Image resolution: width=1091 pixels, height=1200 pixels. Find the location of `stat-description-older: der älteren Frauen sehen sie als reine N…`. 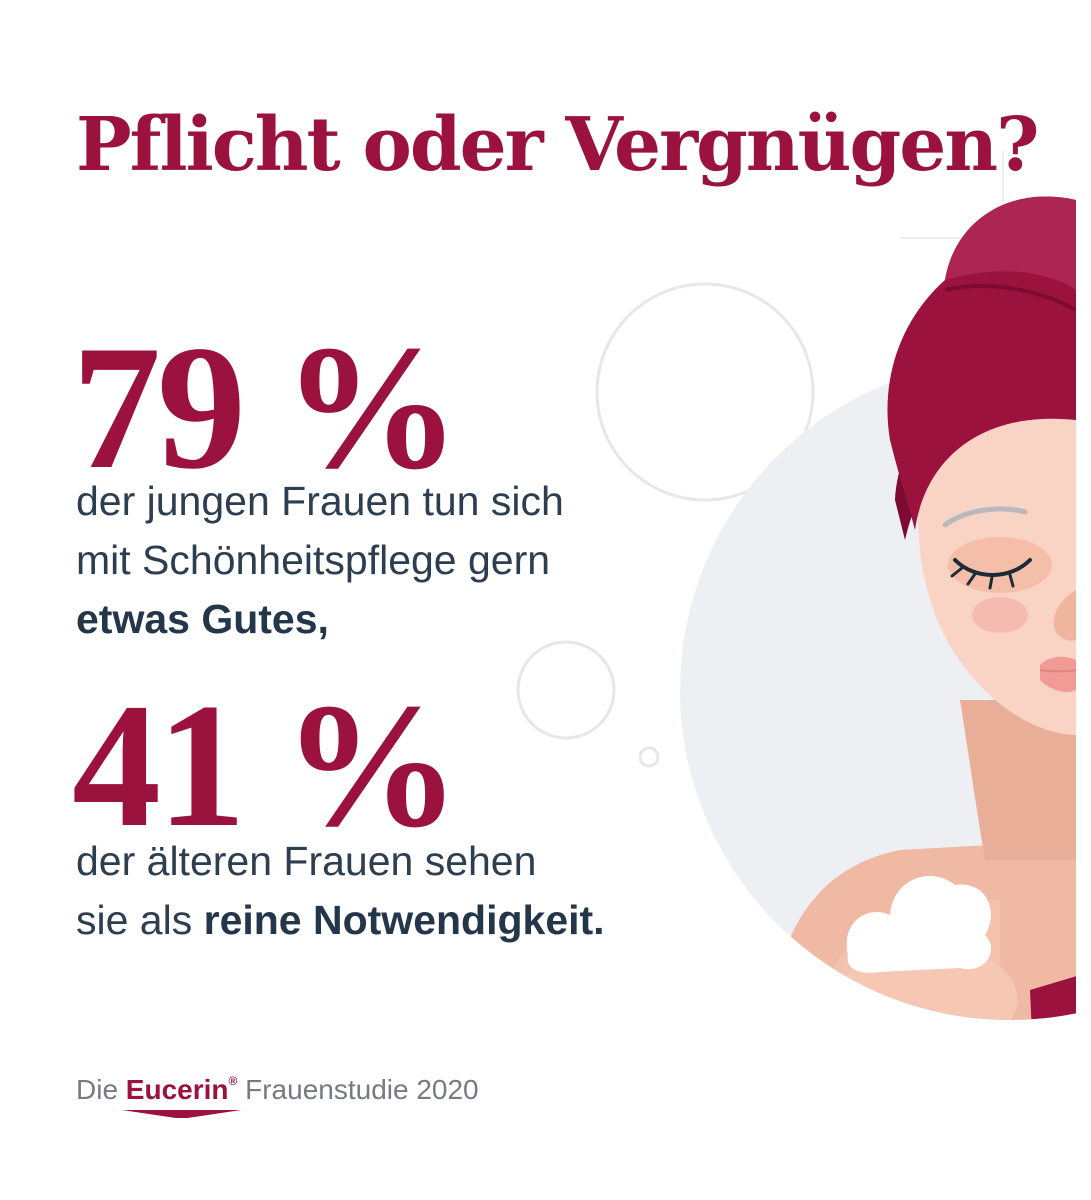

stat-description-older: der älteren Frauen sehen sie als reine N… is located at coordinates (340, 891).